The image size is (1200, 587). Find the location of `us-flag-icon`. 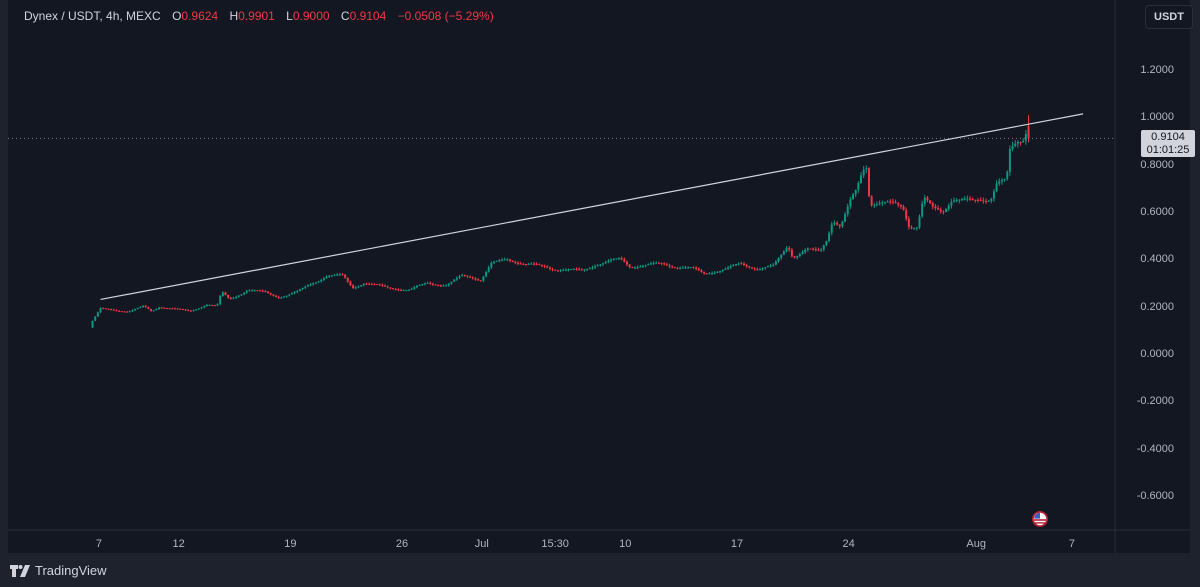

us-flag-icon is located at coordinates (1040, 519).